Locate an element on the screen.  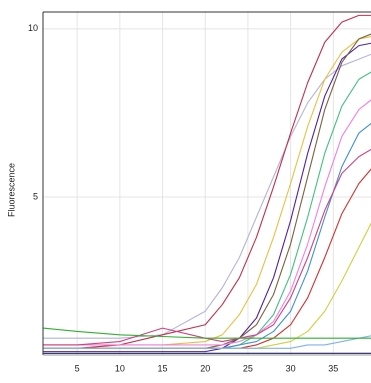
y-axis-label: Fluorescence is located at coordinates (11, 190).